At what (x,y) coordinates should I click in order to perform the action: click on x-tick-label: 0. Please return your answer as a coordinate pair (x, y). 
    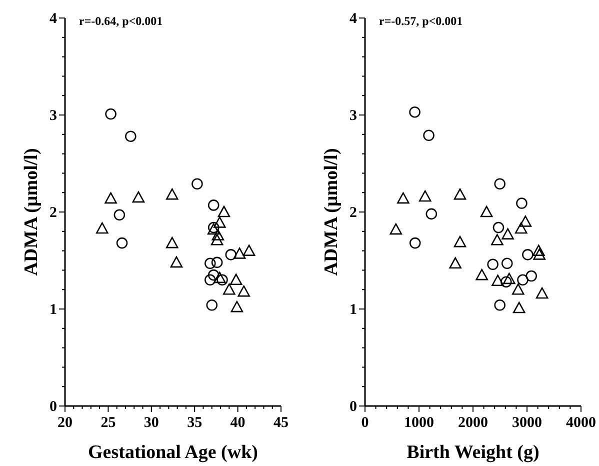
    Looking at the image, I should click on (365, 423).